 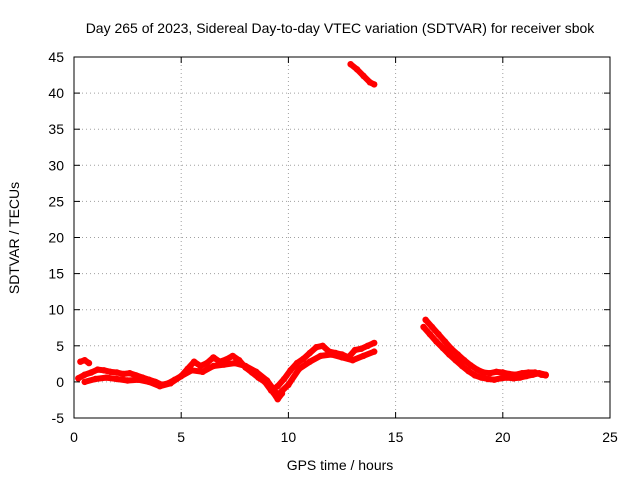 I want to click on y-tick-label: 5, so click(x=60, y=346).